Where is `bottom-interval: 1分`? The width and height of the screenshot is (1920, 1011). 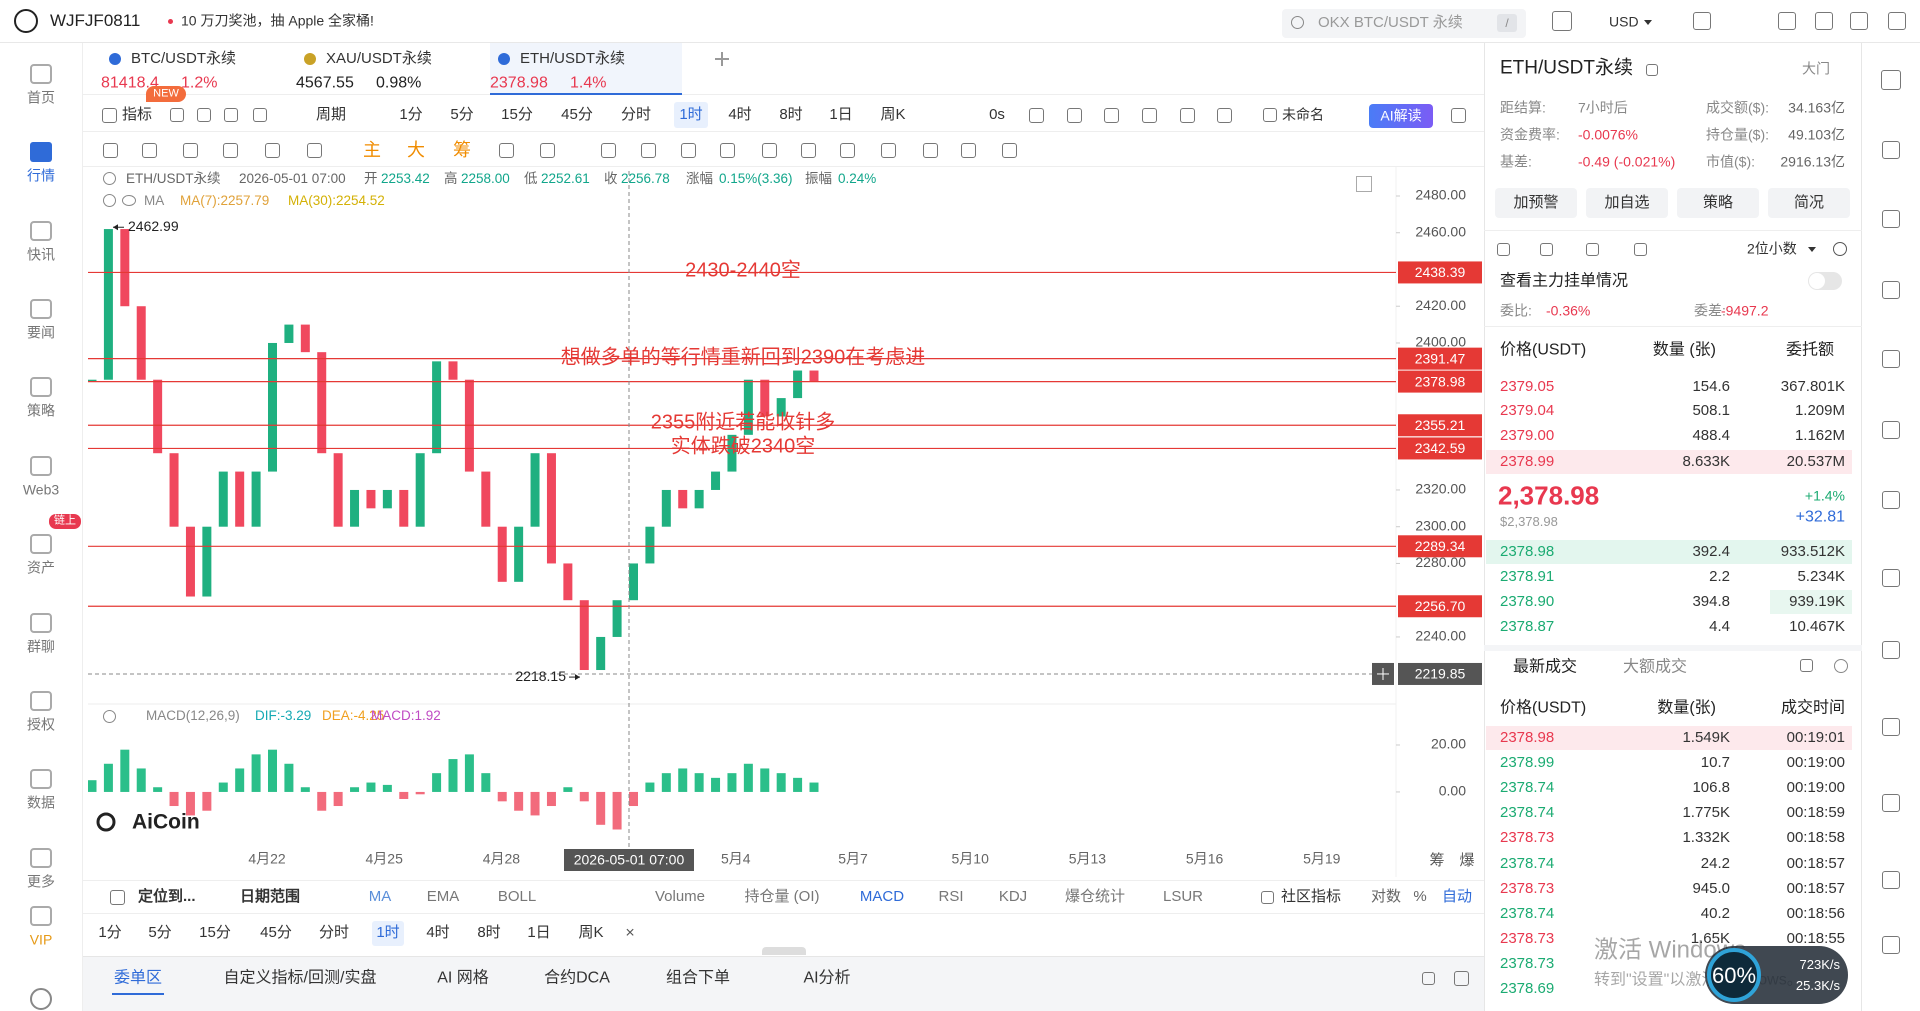 bottom-interval: 1分 is located at coordinates (110, 932).